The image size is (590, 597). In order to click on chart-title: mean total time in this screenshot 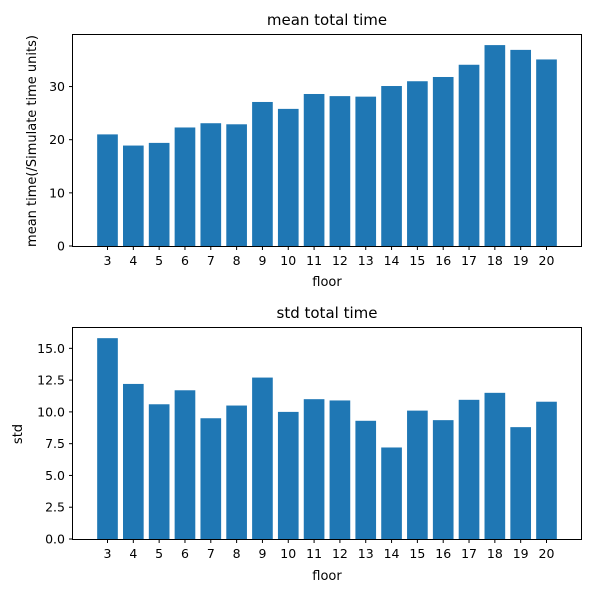, I will do `click(327, 20)`.